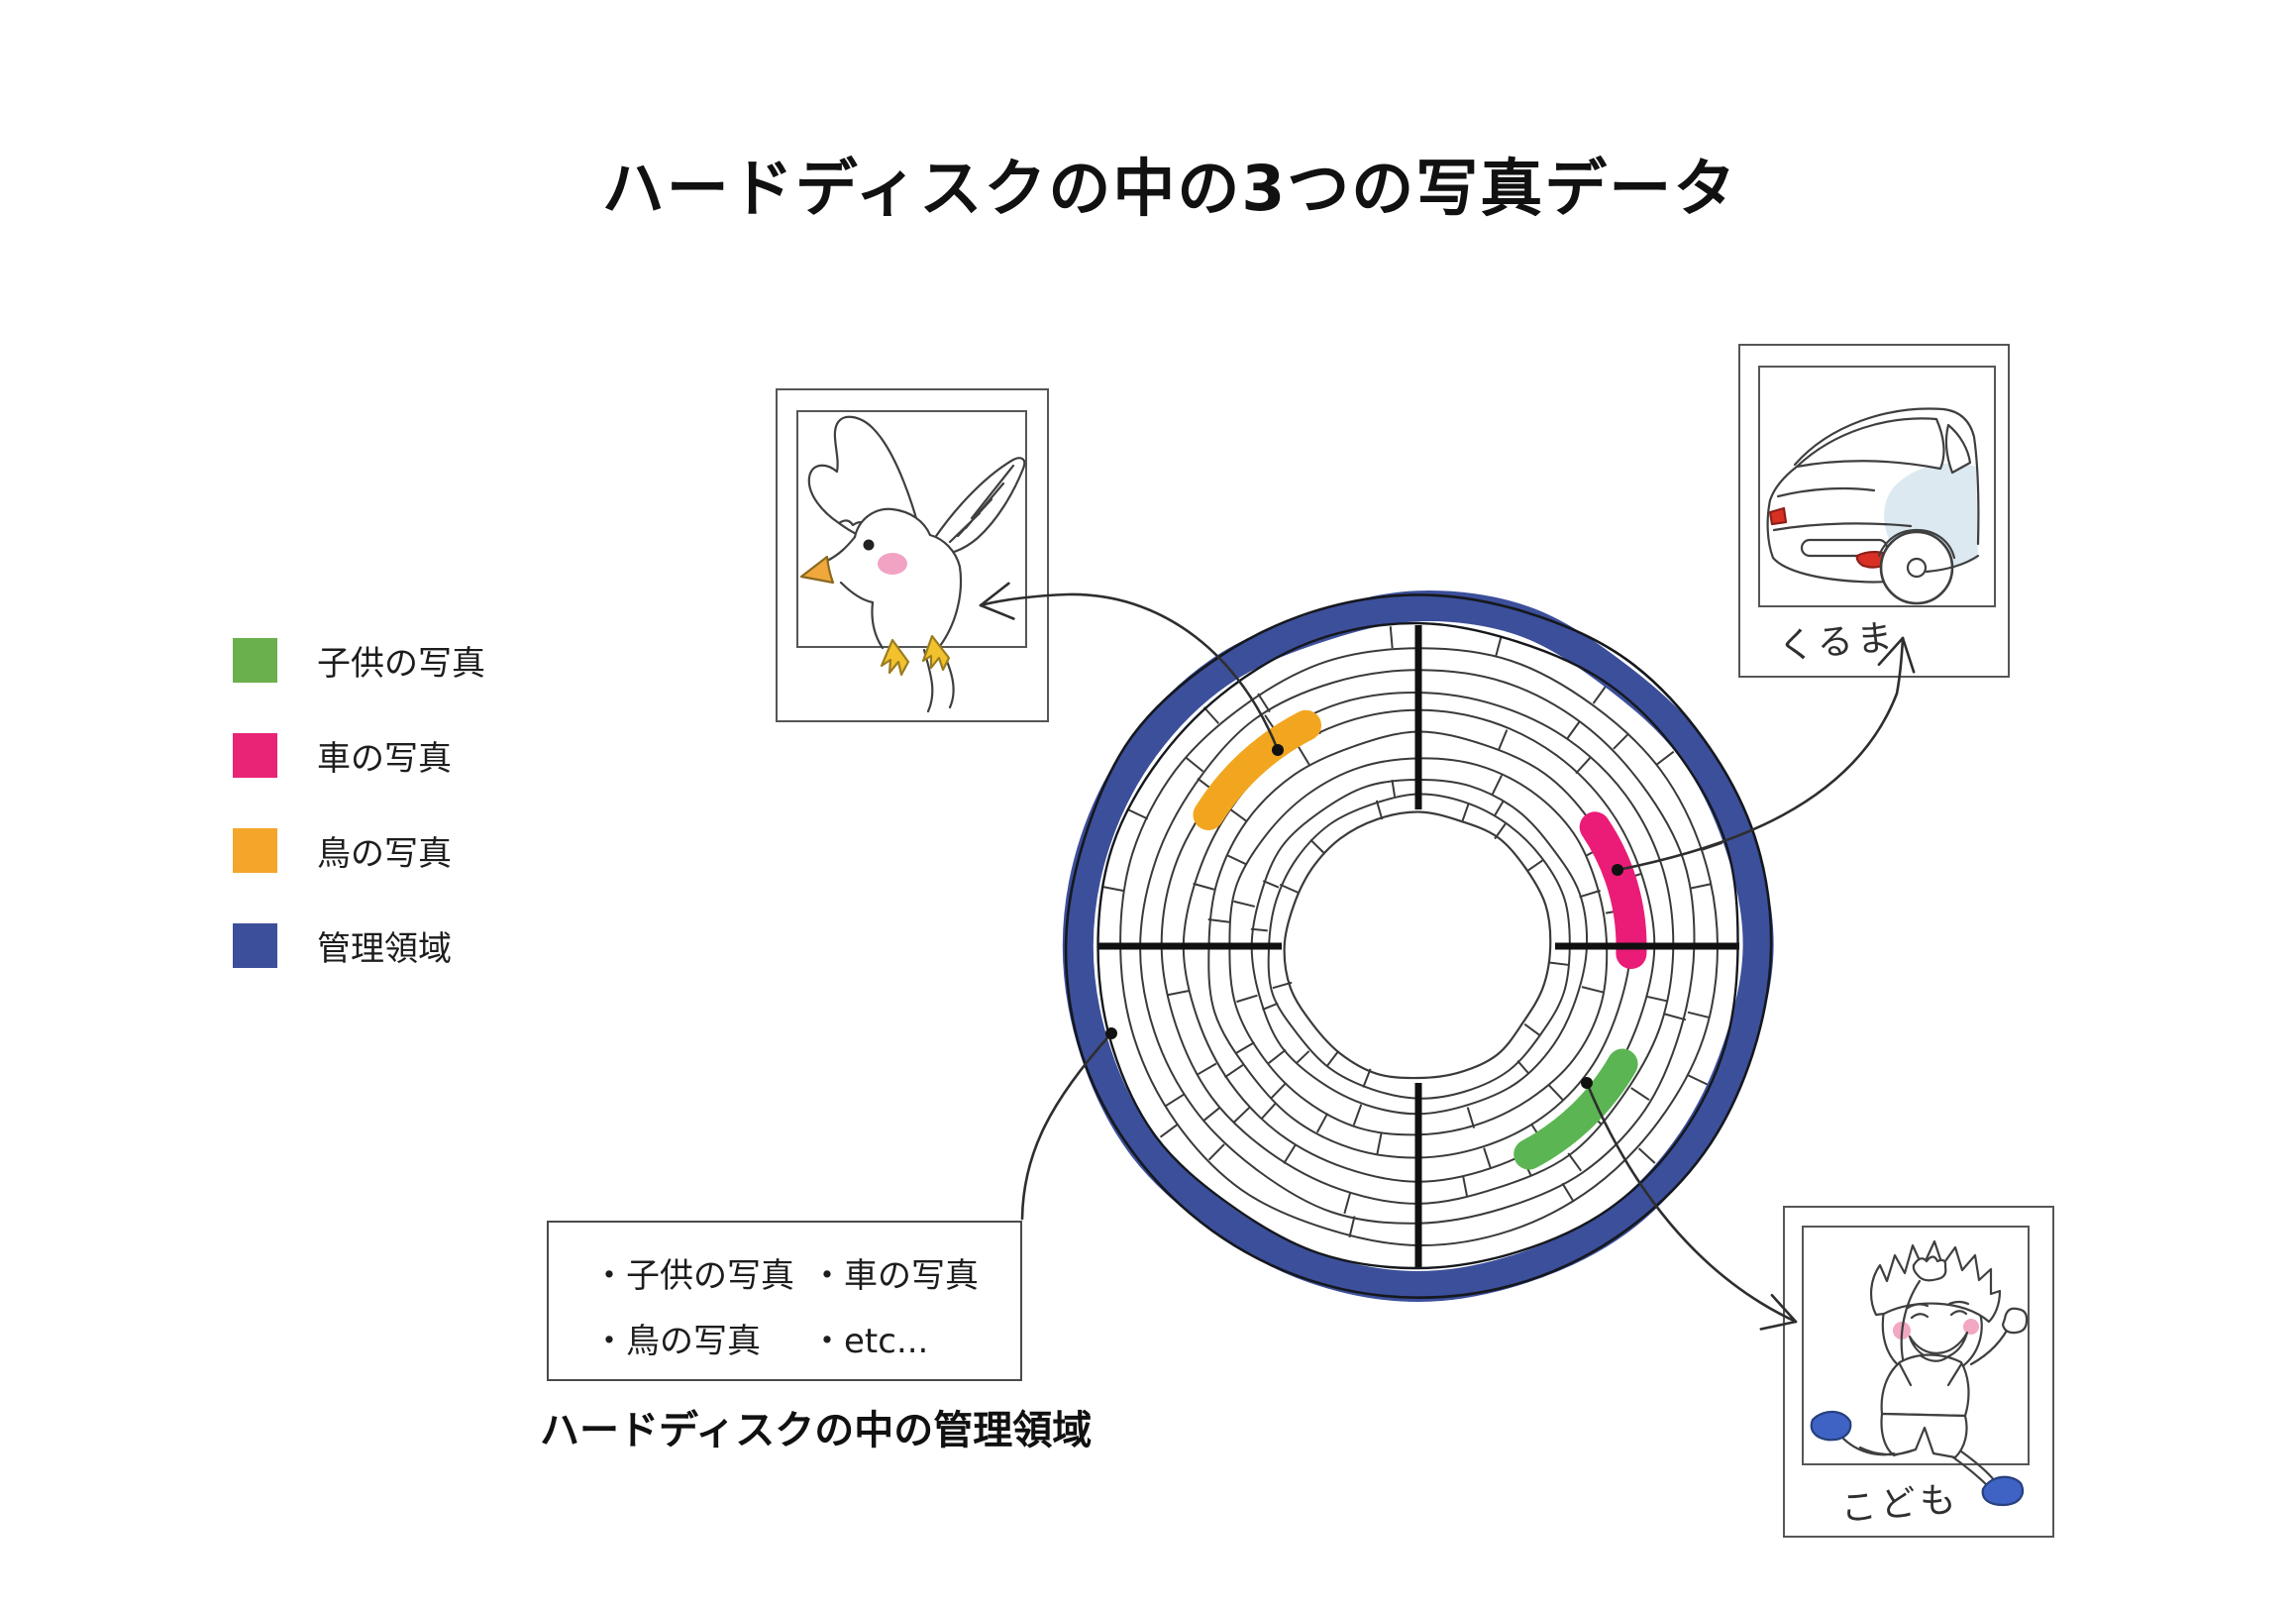 This screenshot has width=2296, height=1608. I want to click on disk-hub, so click(1417, 945).